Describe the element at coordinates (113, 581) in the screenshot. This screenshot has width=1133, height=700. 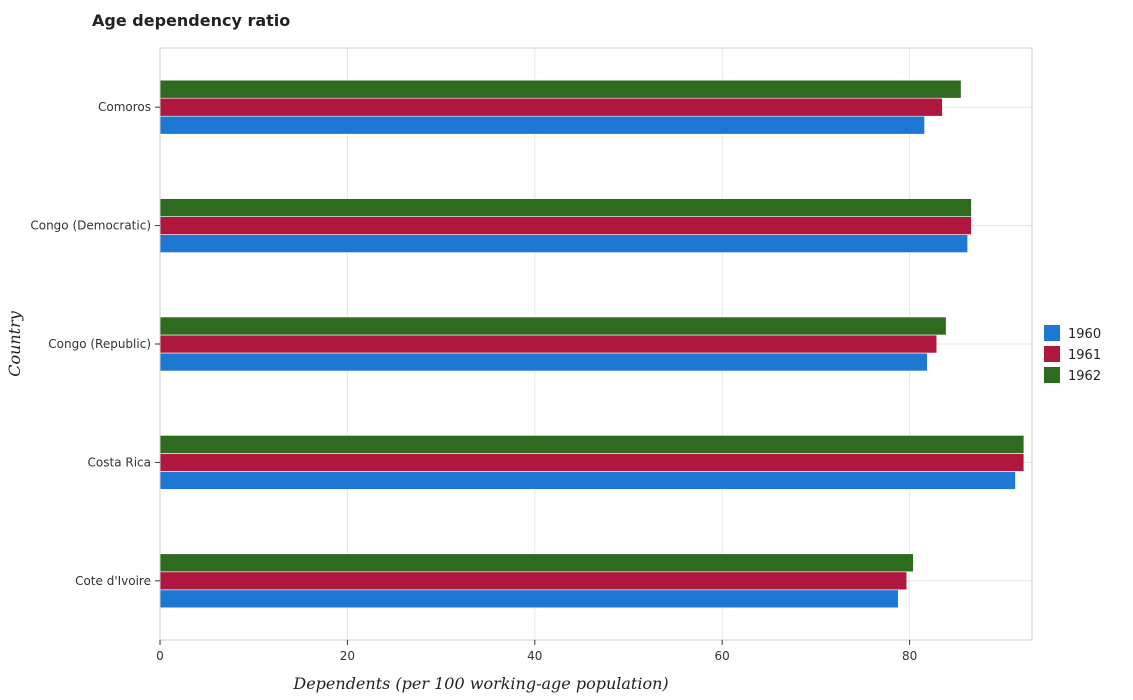
I see `y-tick-label: Cote d'Ivoire` at that location.